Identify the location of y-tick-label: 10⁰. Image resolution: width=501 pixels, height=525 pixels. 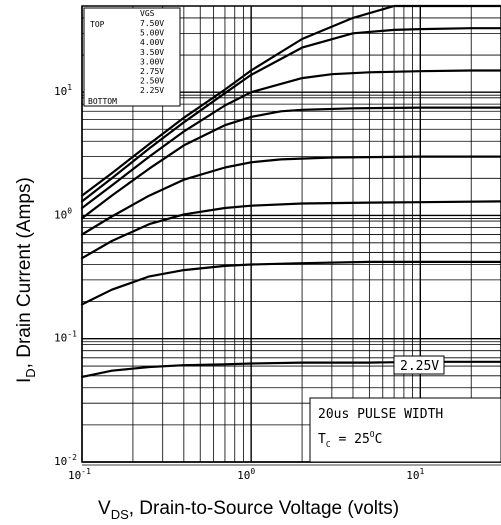
(63, 213).